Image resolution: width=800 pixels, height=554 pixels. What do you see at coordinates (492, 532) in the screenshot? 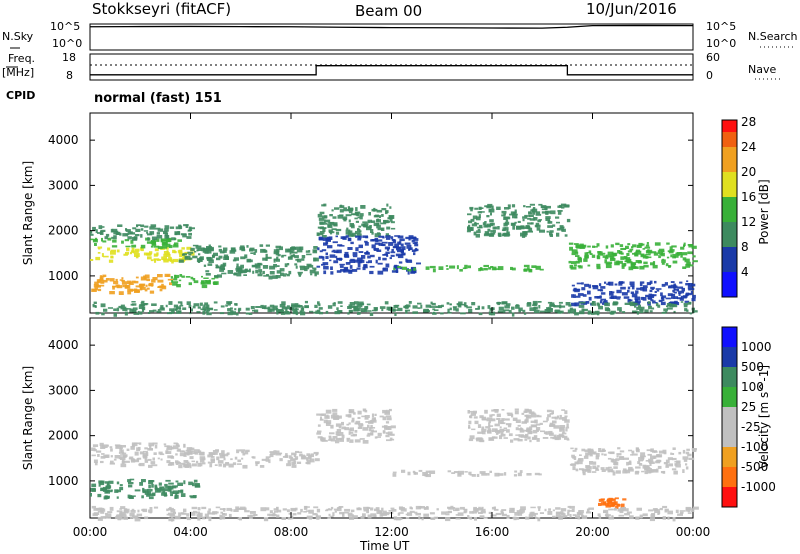
I see `x-tick-label-4: 16:00` at bounding box center [492, 532].